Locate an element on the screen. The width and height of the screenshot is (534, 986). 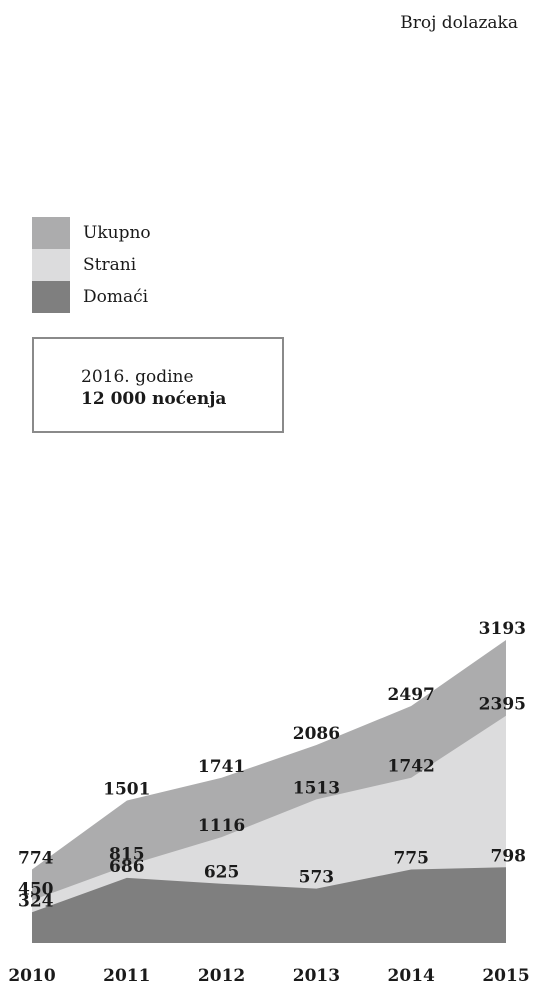
data-label: 774 is located at coordinates (36, 859).